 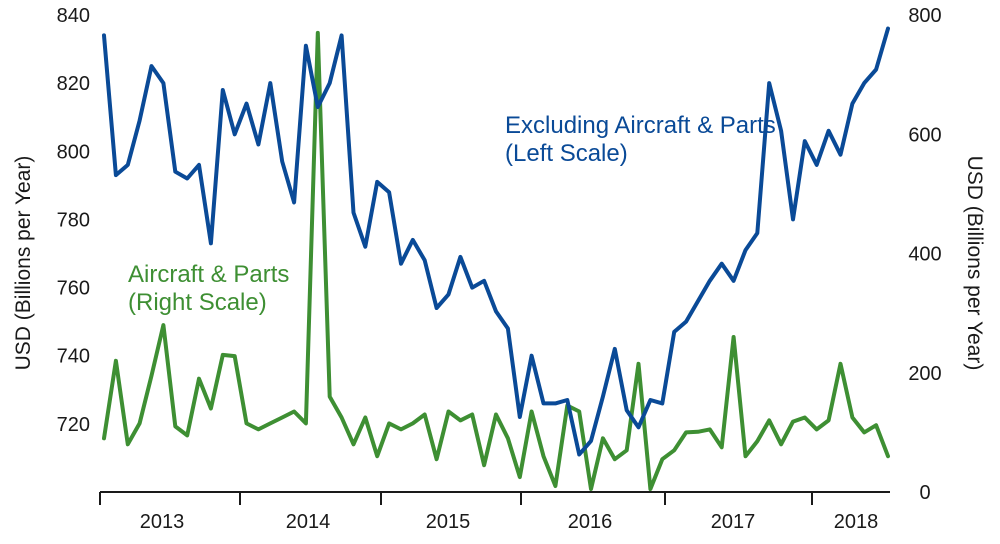 What do you see at coordinates (640, 125) in the screenshot?
I see `annotation-line: Excluding Aircraft & Parts` at bounding box center [640, 125].